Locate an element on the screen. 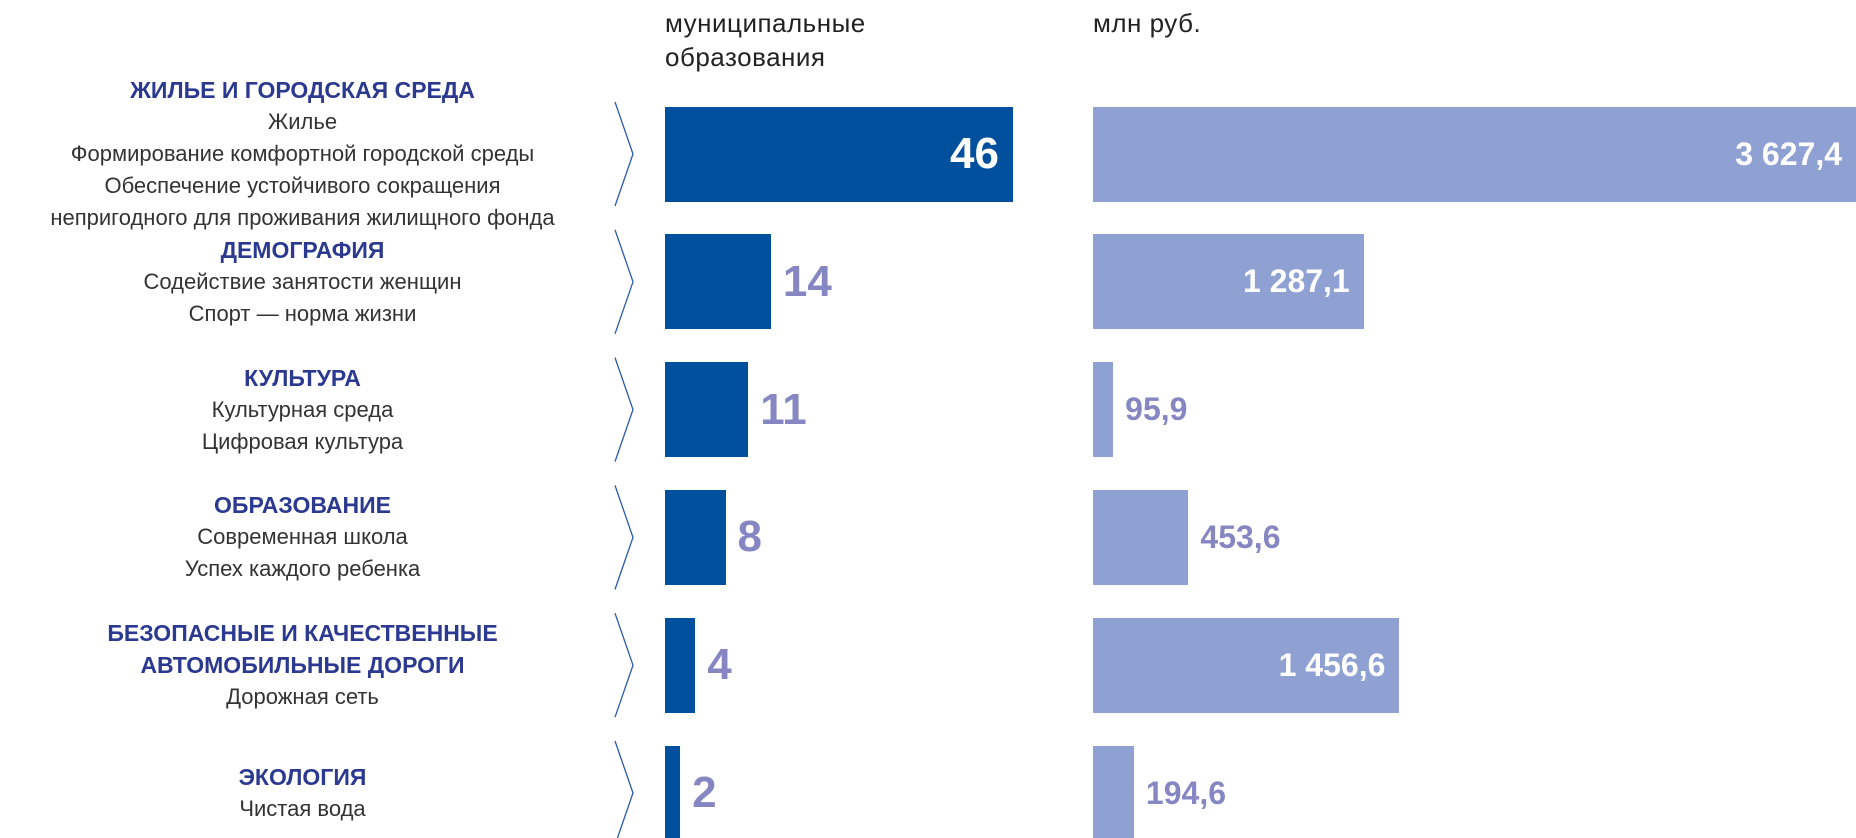 The height and width of the screenshot is (838, 1856). data-label: 1 287,1 is located at coordinates (1296, 281).